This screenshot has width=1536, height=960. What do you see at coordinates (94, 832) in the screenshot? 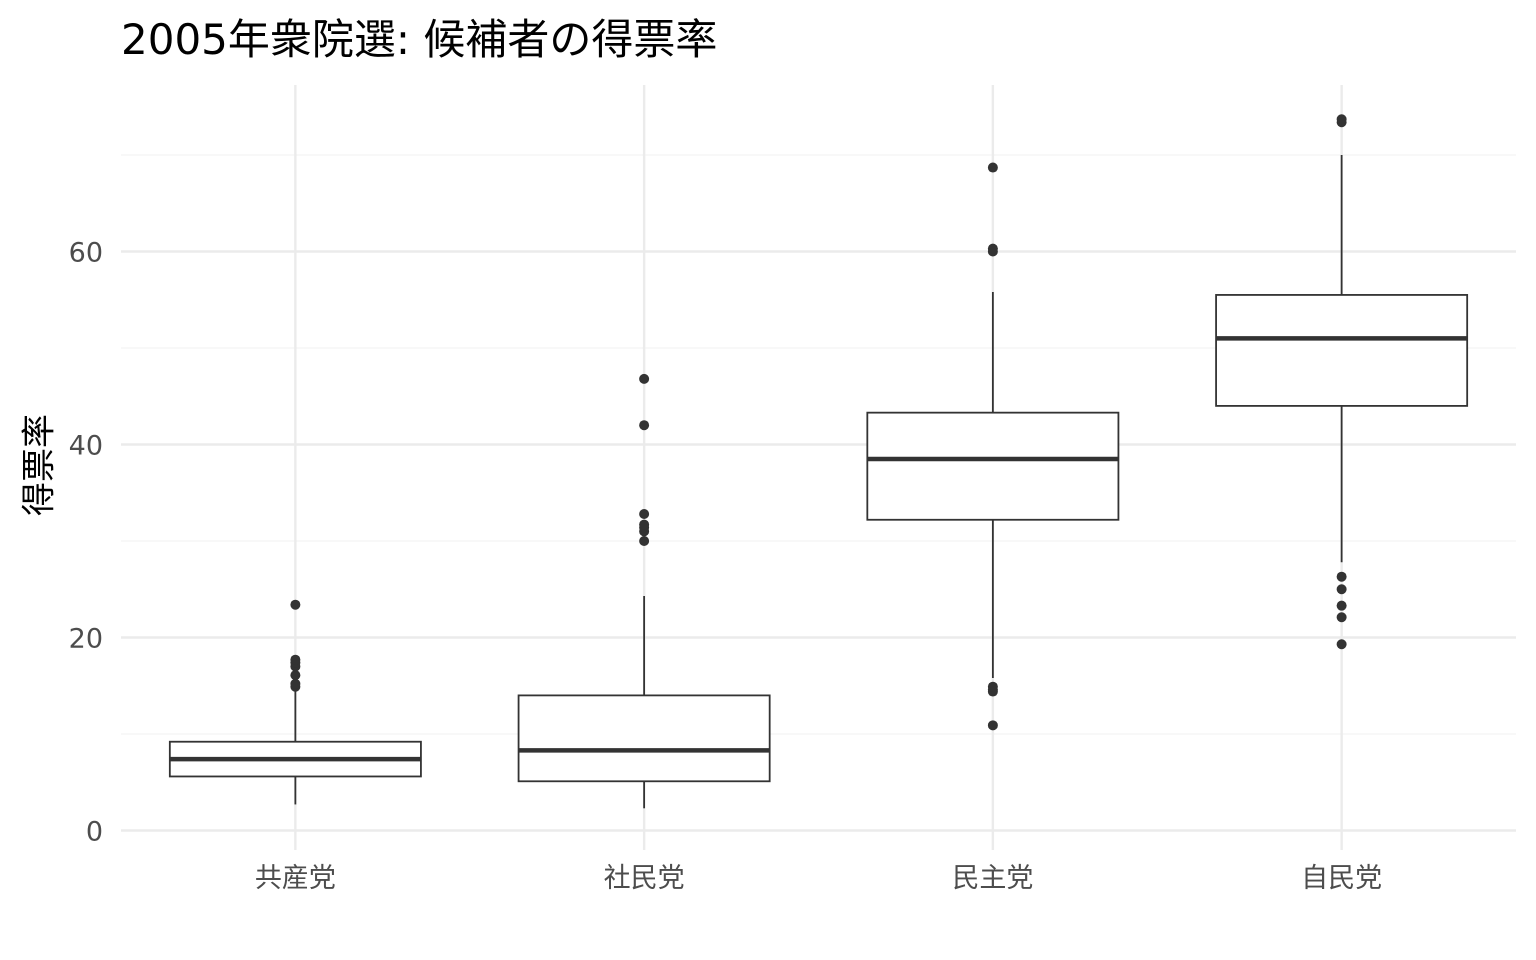
I see `y-tick-label: 0` at bounding box center [94, 832].